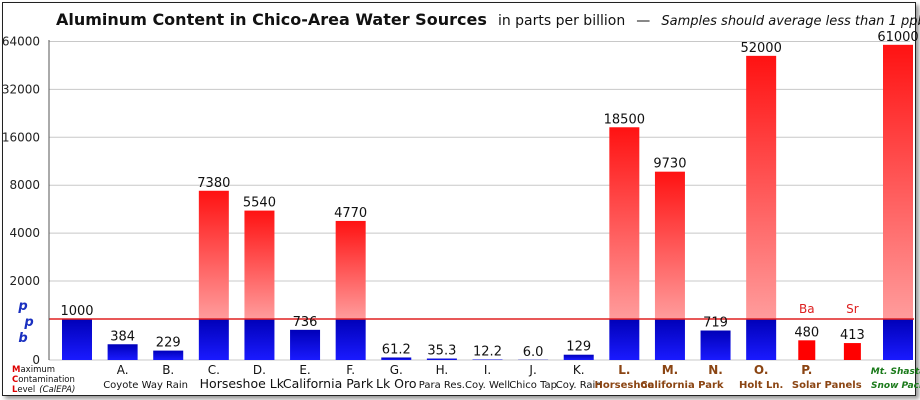 The width and height of the screenshot is (920, 400). I want to click on mcl-rest: ontamination, so click(46, 380).